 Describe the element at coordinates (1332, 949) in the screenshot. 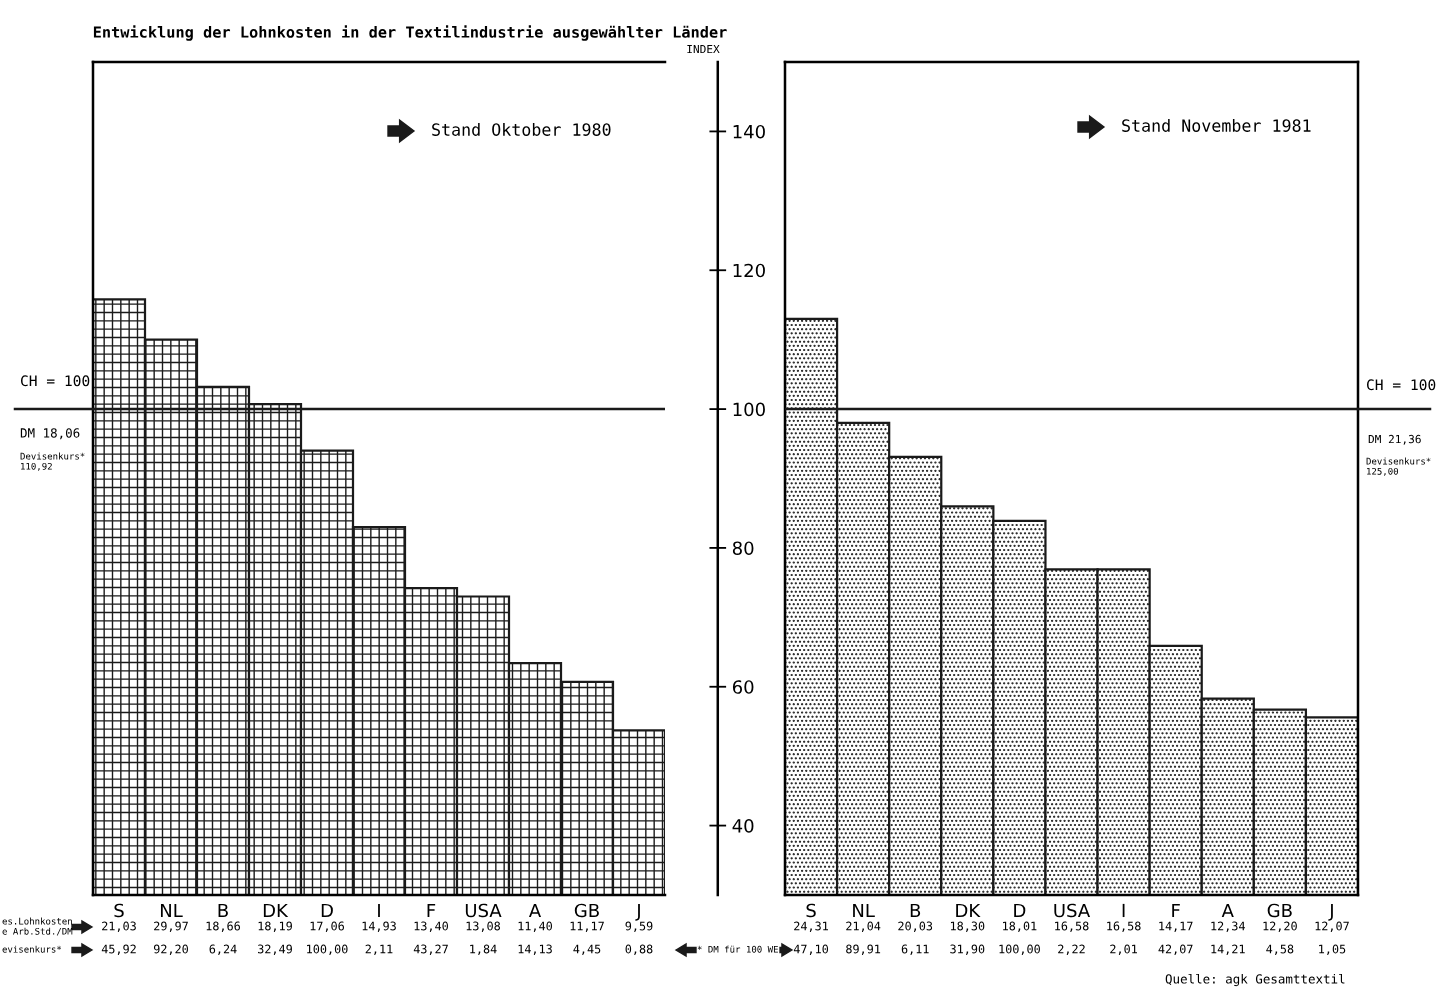

I see `text: 1,05` at that location.